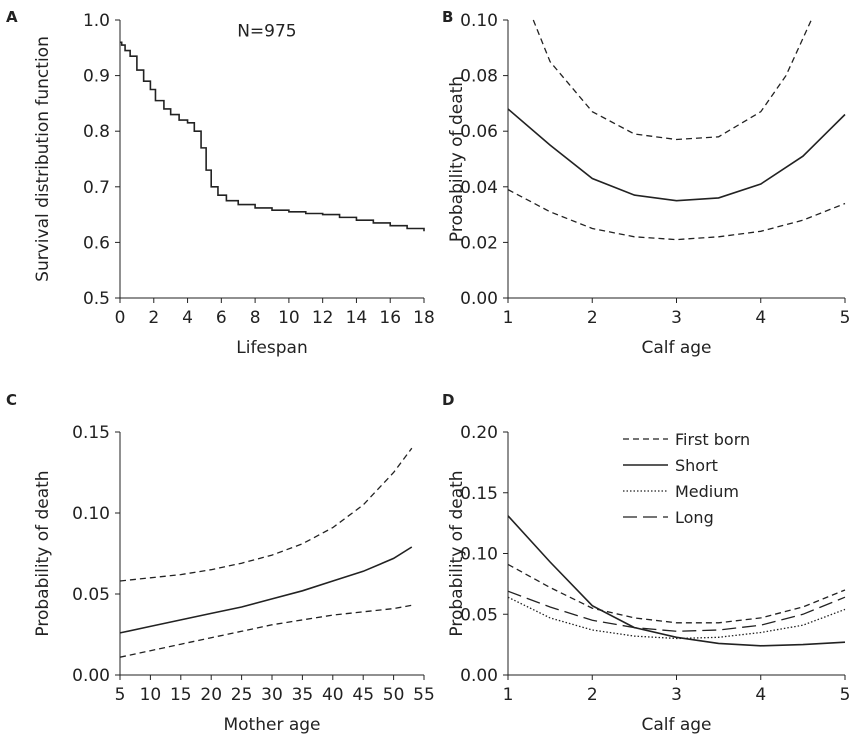 The height and width of the screenshot is (752, 852). What do you see at coordinates (271, 348) in the screenshot?
I see `x-axis-title: Lifespan` at bounding box center [271, 348].